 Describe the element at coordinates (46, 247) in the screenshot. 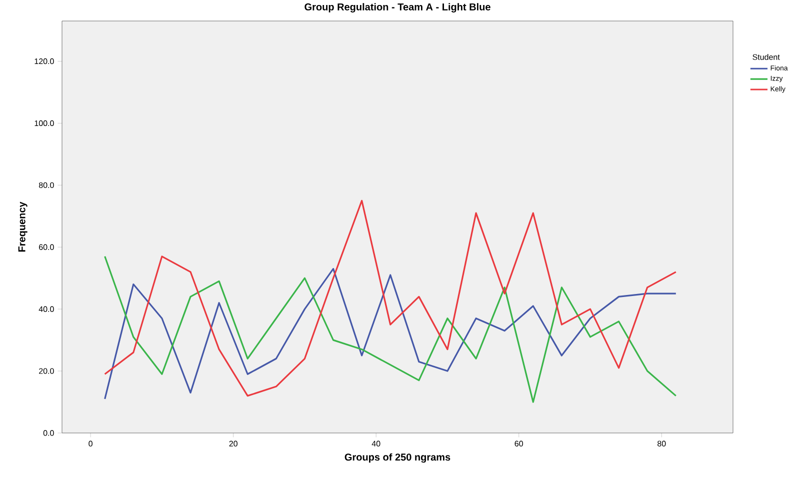

I see `y-tick-label: 60.0` at that location.